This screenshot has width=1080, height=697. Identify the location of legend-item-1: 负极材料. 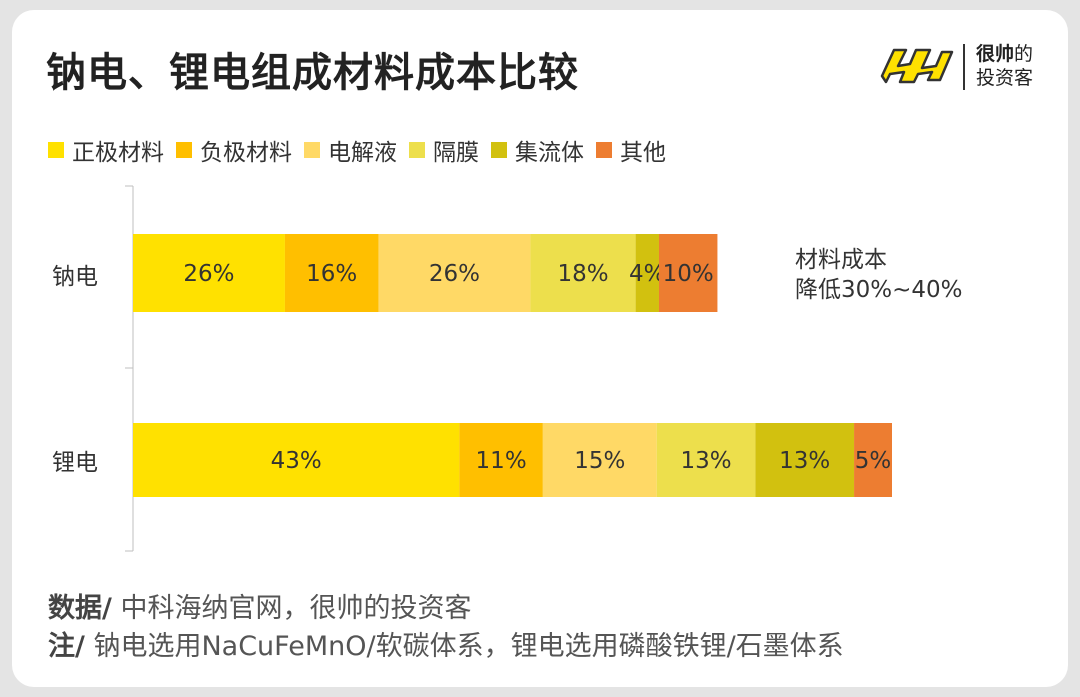
(234, 150).